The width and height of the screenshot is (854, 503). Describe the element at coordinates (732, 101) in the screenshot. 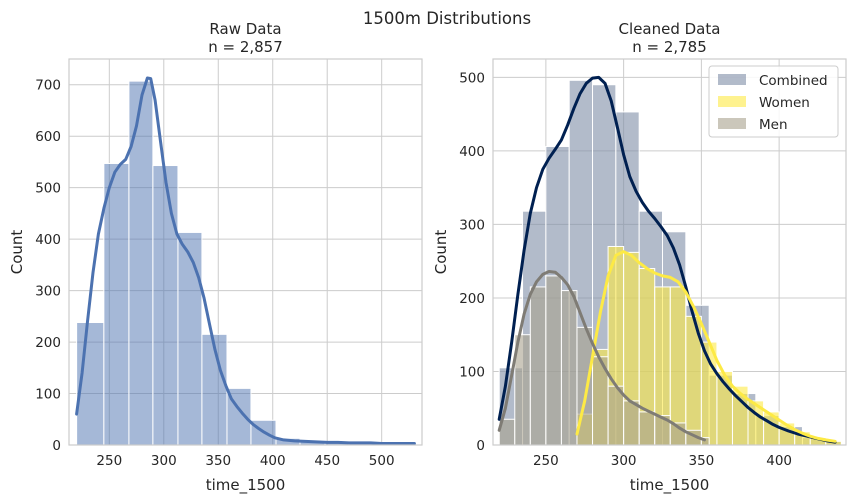

I see `legend-swatch-women` at that location.